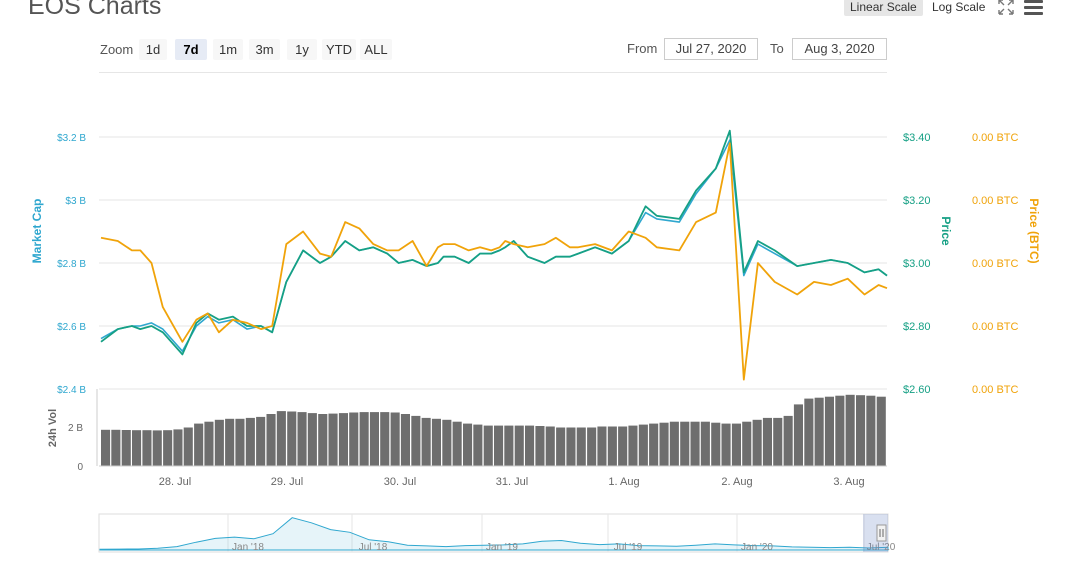  Describe the element at coordinates (917, 264) in the screenshot. I see `price-tick: $3.00` at that location.